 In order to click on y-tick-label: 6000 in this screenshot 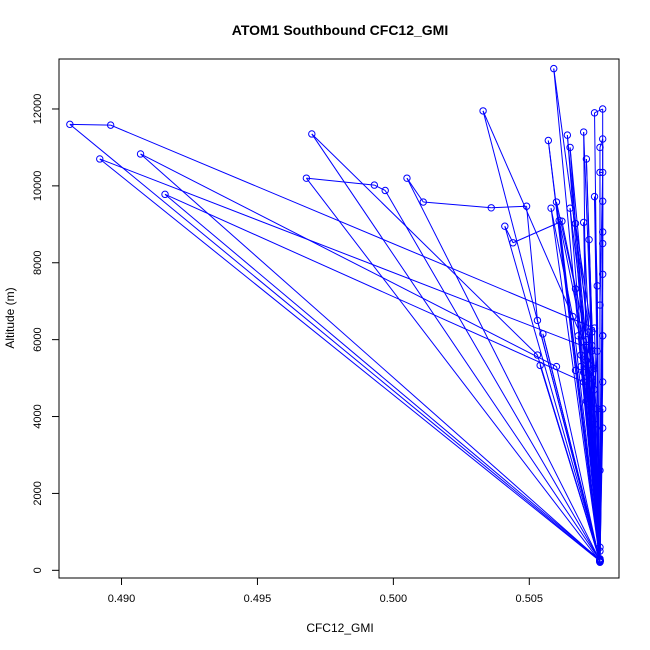, I will do `click(38, 339)`.